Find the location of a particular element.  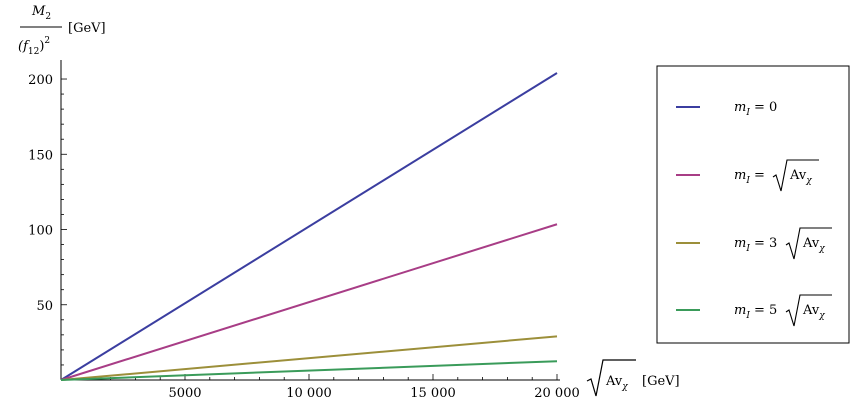

legend-label: mI = 5 is located at coordinates (755, 312).